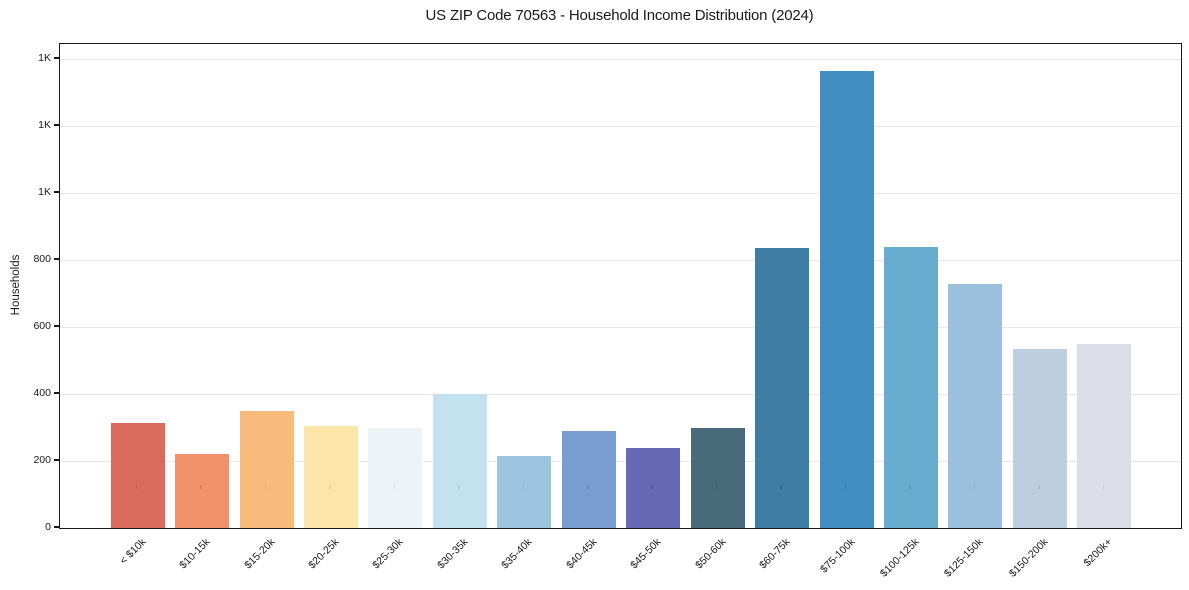  Describe the element at coordinates (581, 554) in the screenshot. I see `x-tick-label: $40-45k` at that location.